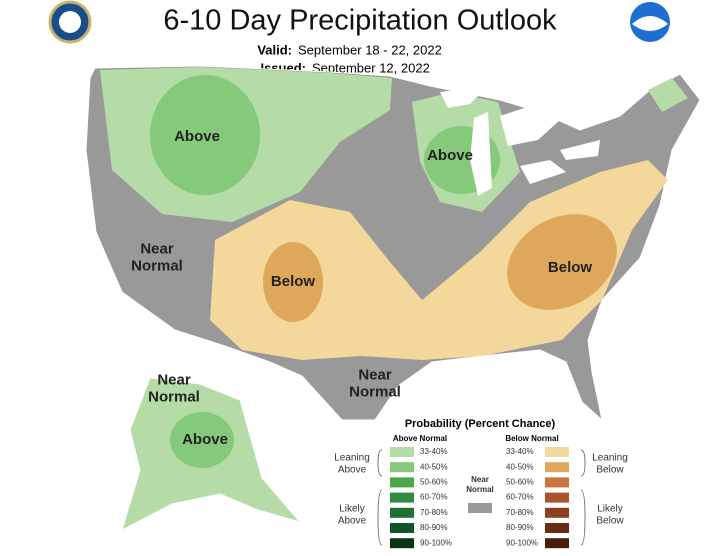 The width and height of the screenshot is (720, 556). What do you see at coordinates (274, 49) in the screenshot?
I see `valid-label: Valid:` at bounding box center [274, 49].